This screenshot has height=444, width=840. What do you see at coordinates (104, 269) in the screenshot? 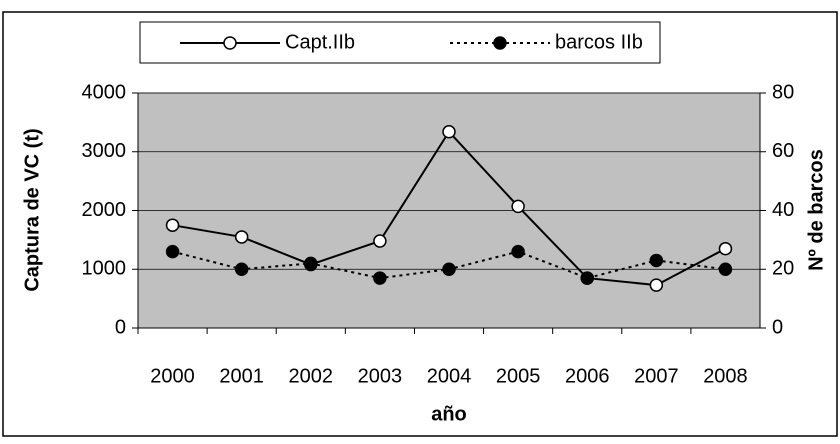
I see `y-tick-label: 1000` at bounding box center [104, 269].